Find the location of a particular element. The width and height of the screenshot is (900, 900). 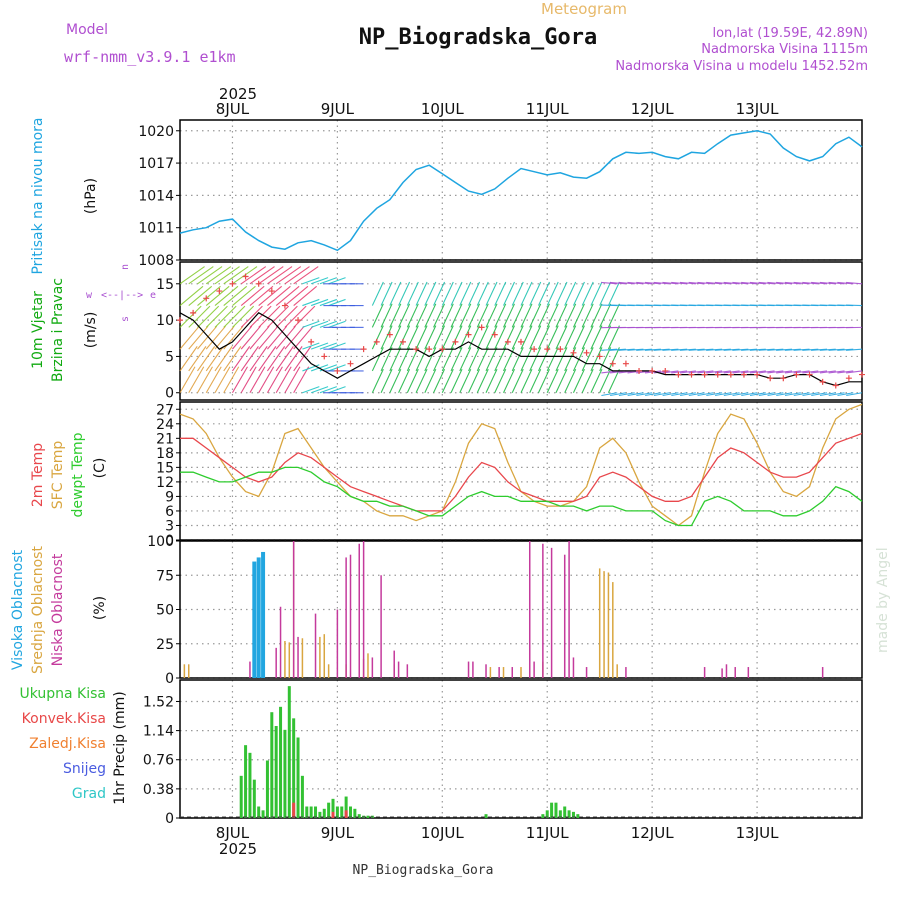

temp-2m-line is located at coordinates (521, 472).